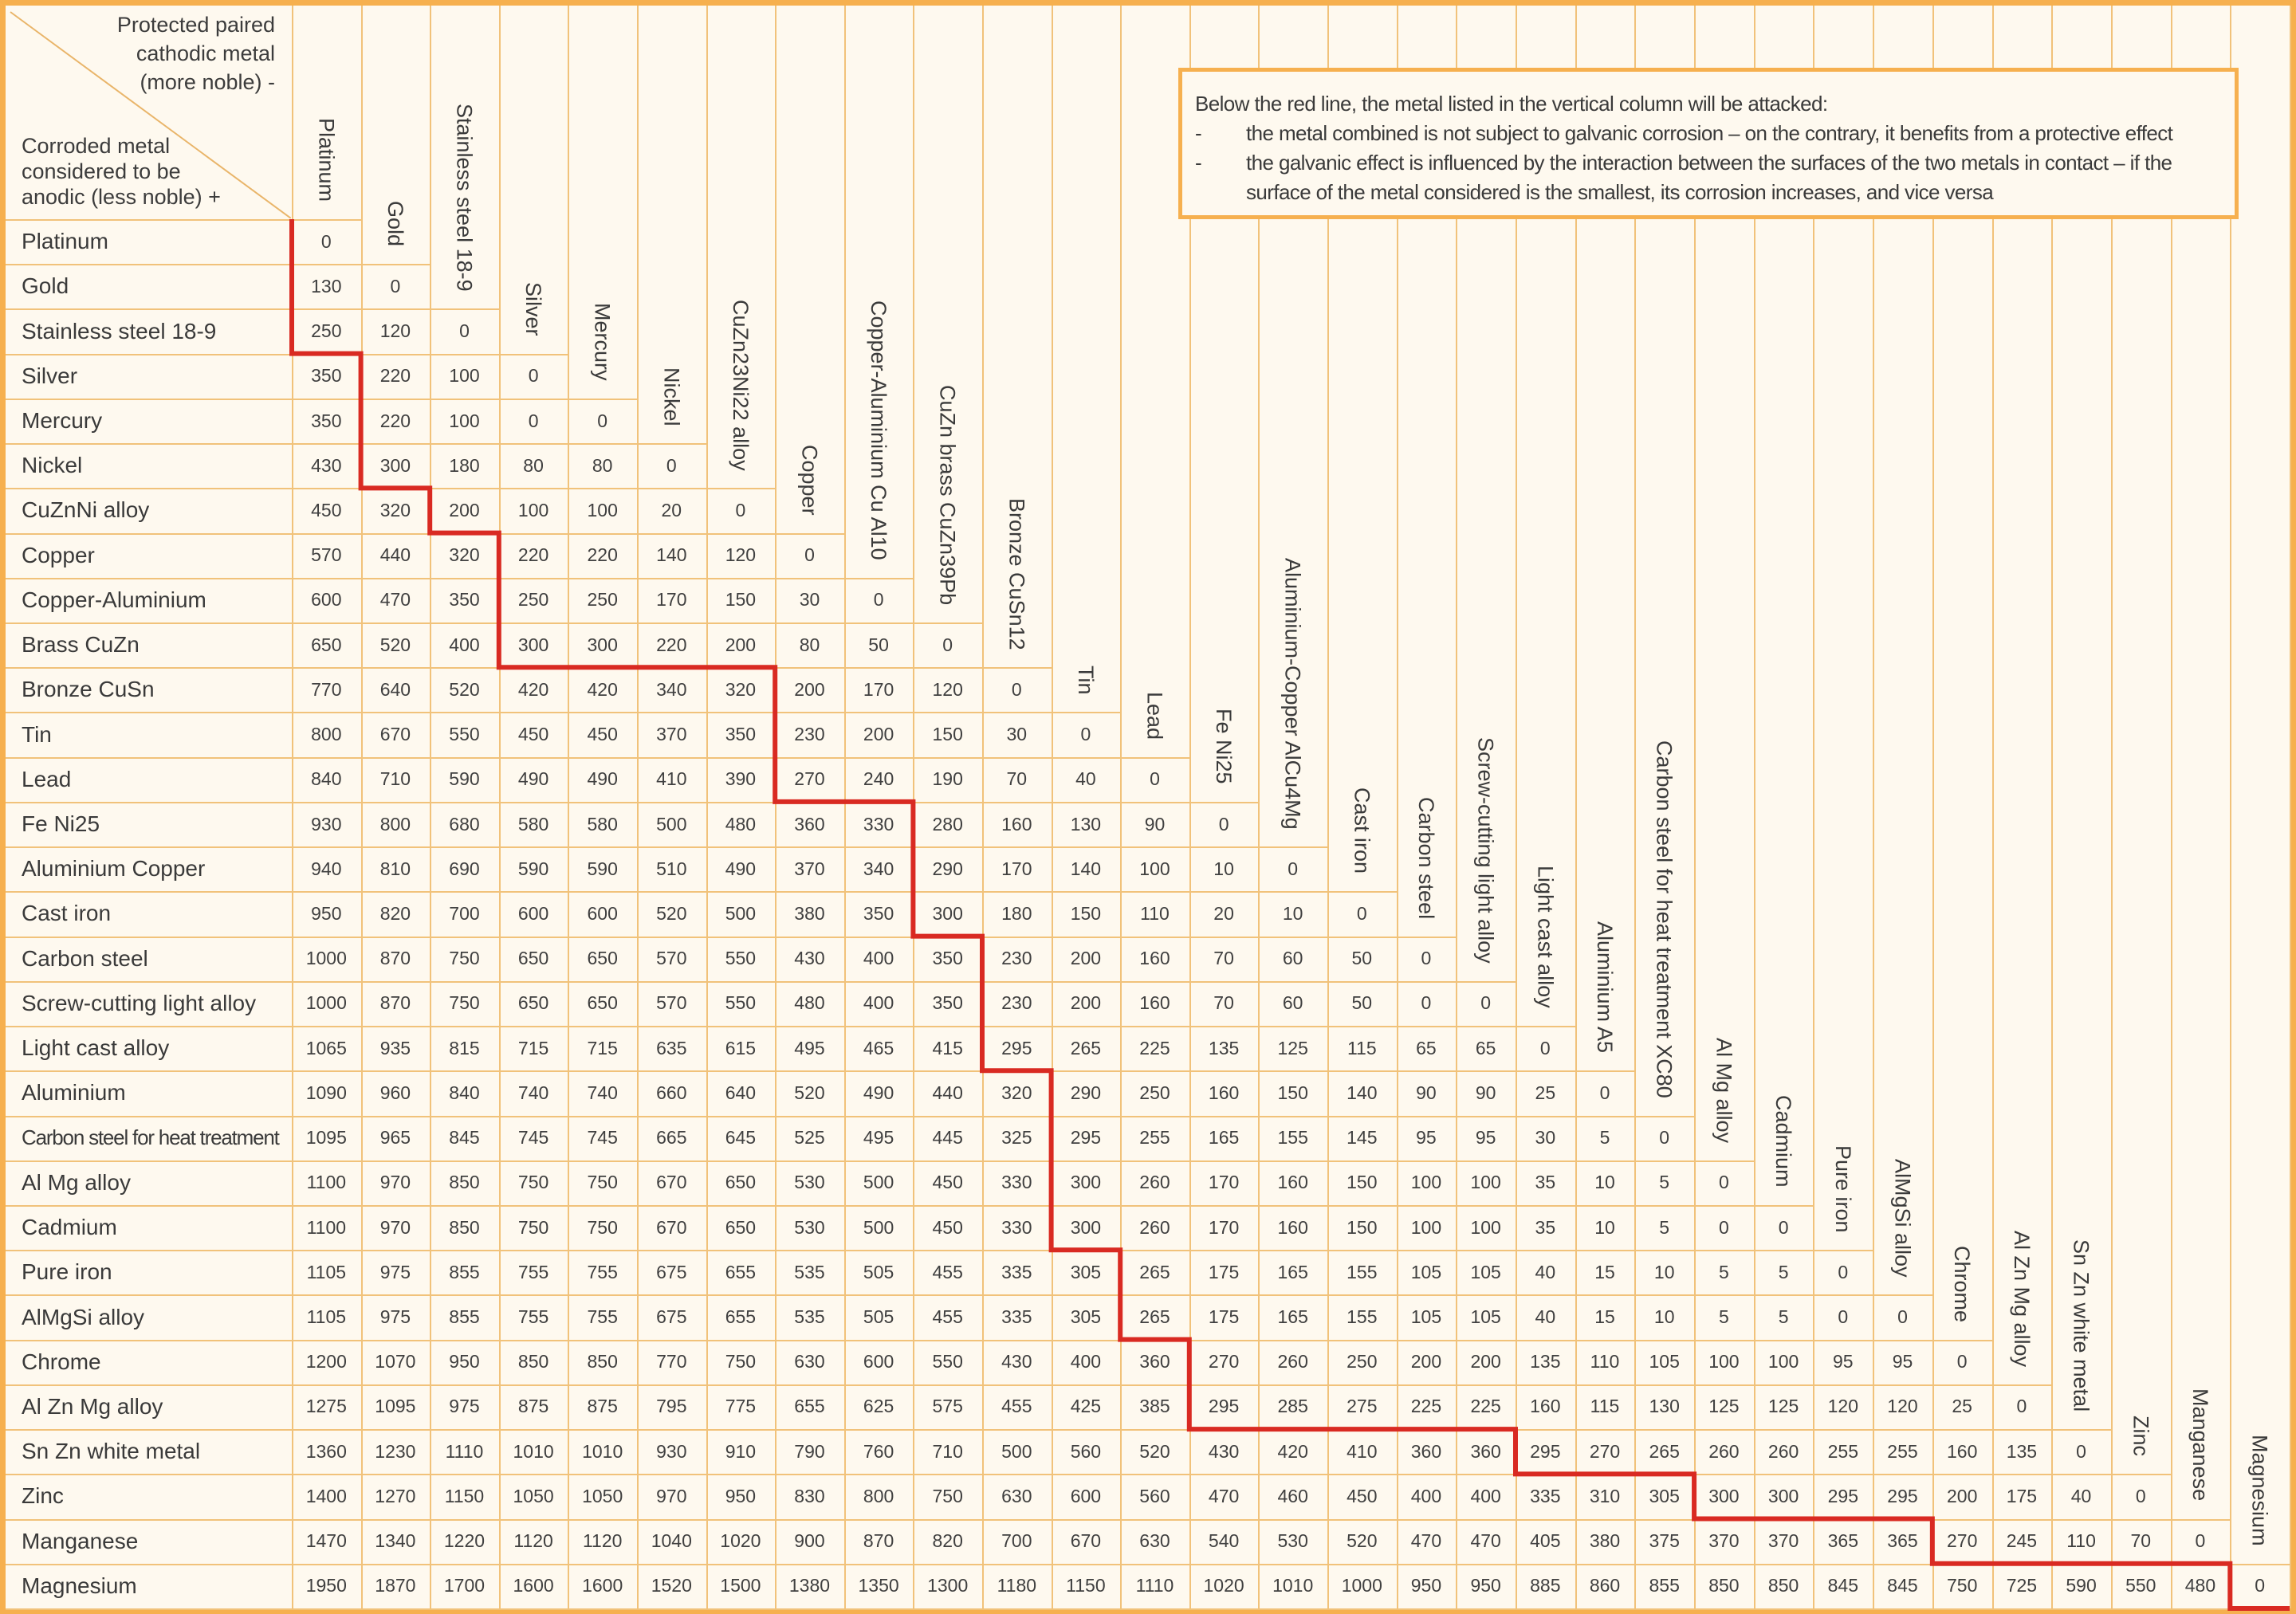  What do you see at coordinates (2141, 1436) in the screenshot?
I see `column-header: Zinc` at bounding box center [2141, 1436].